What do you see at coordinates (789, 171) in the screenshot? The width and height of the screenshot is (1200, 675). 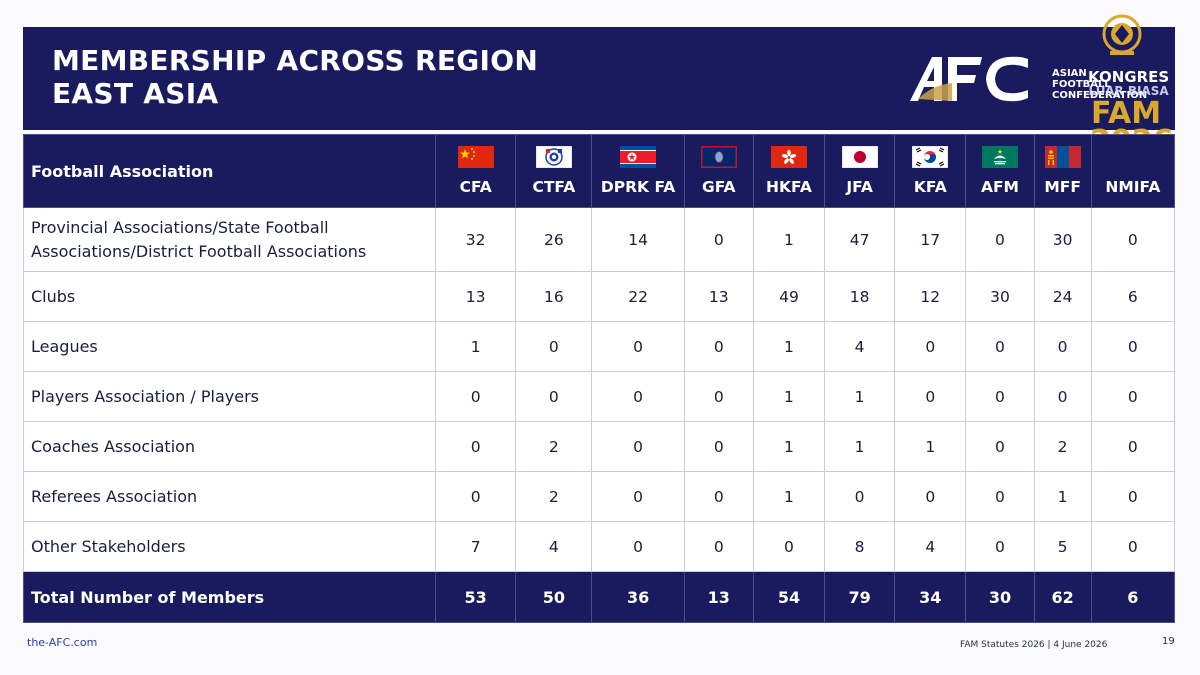 I see `header-hkfa: HKFA` at bounding box center [789, 171].